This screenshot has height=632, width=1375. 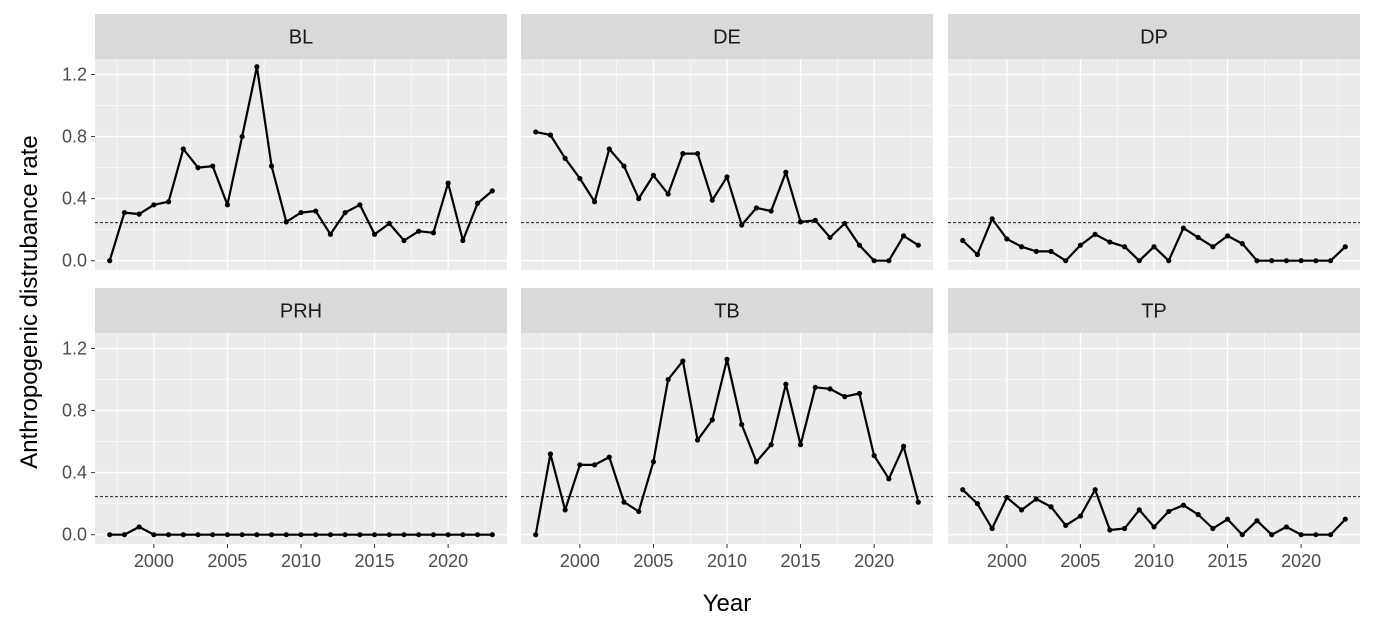 What do you see at coordinates (727, 142) in the screenshot?
I see `facet-de: DE` at bounding box center [727, 142].